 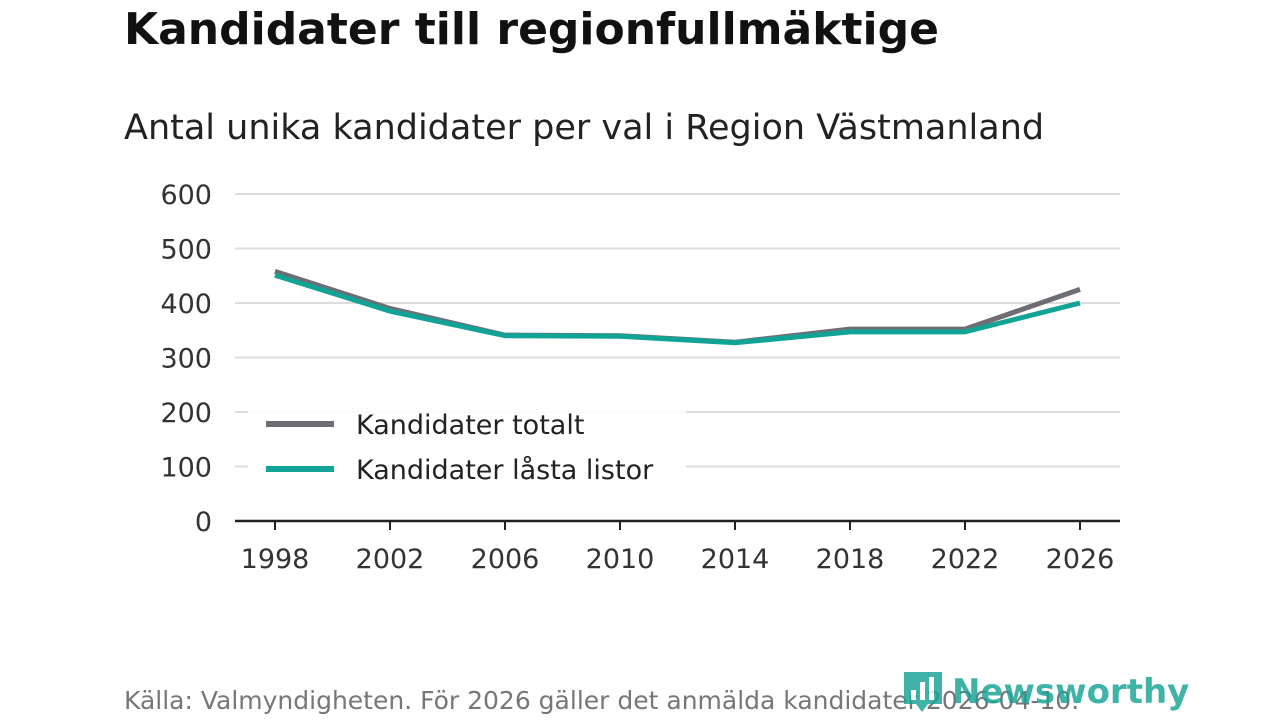 I want to click on brand-logo: Newsworthy, so click(x=1045, y=692).